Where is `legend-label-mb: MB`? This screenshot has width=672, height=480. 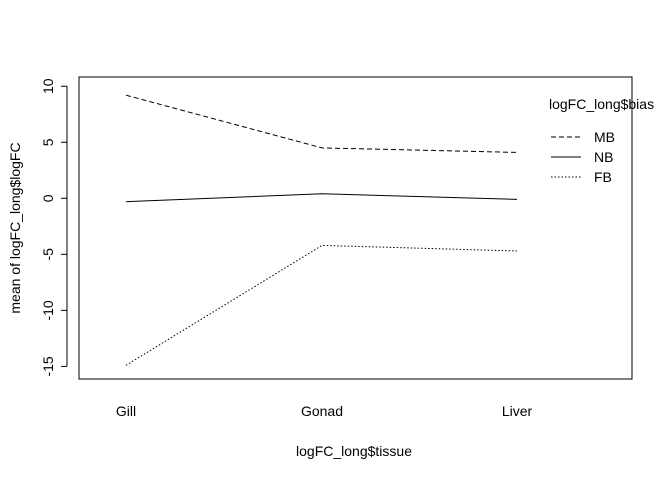
legend-label-mb: MB is located at coordinates (604, 137).